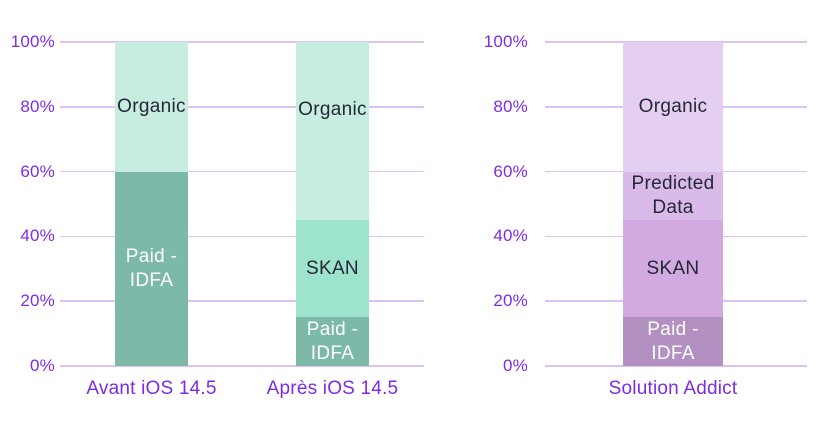  I want to click on bar: Paid - IDFA SKAN Predicted Data Organic, so click(673, 204).